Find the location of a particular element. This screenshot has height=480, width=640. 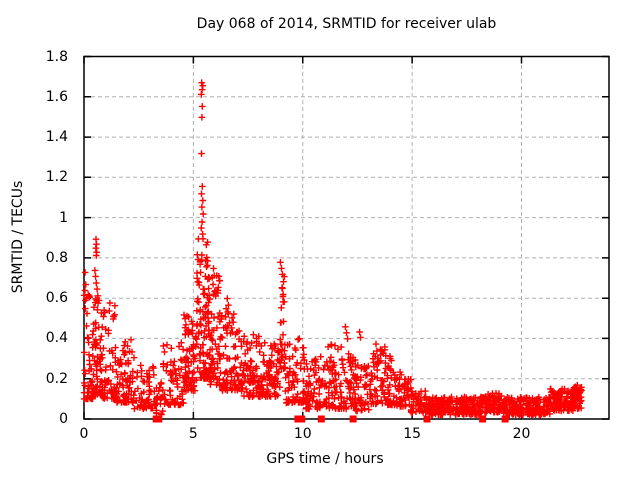

y-tick-label: 1 is located at coordinates (63, 217).